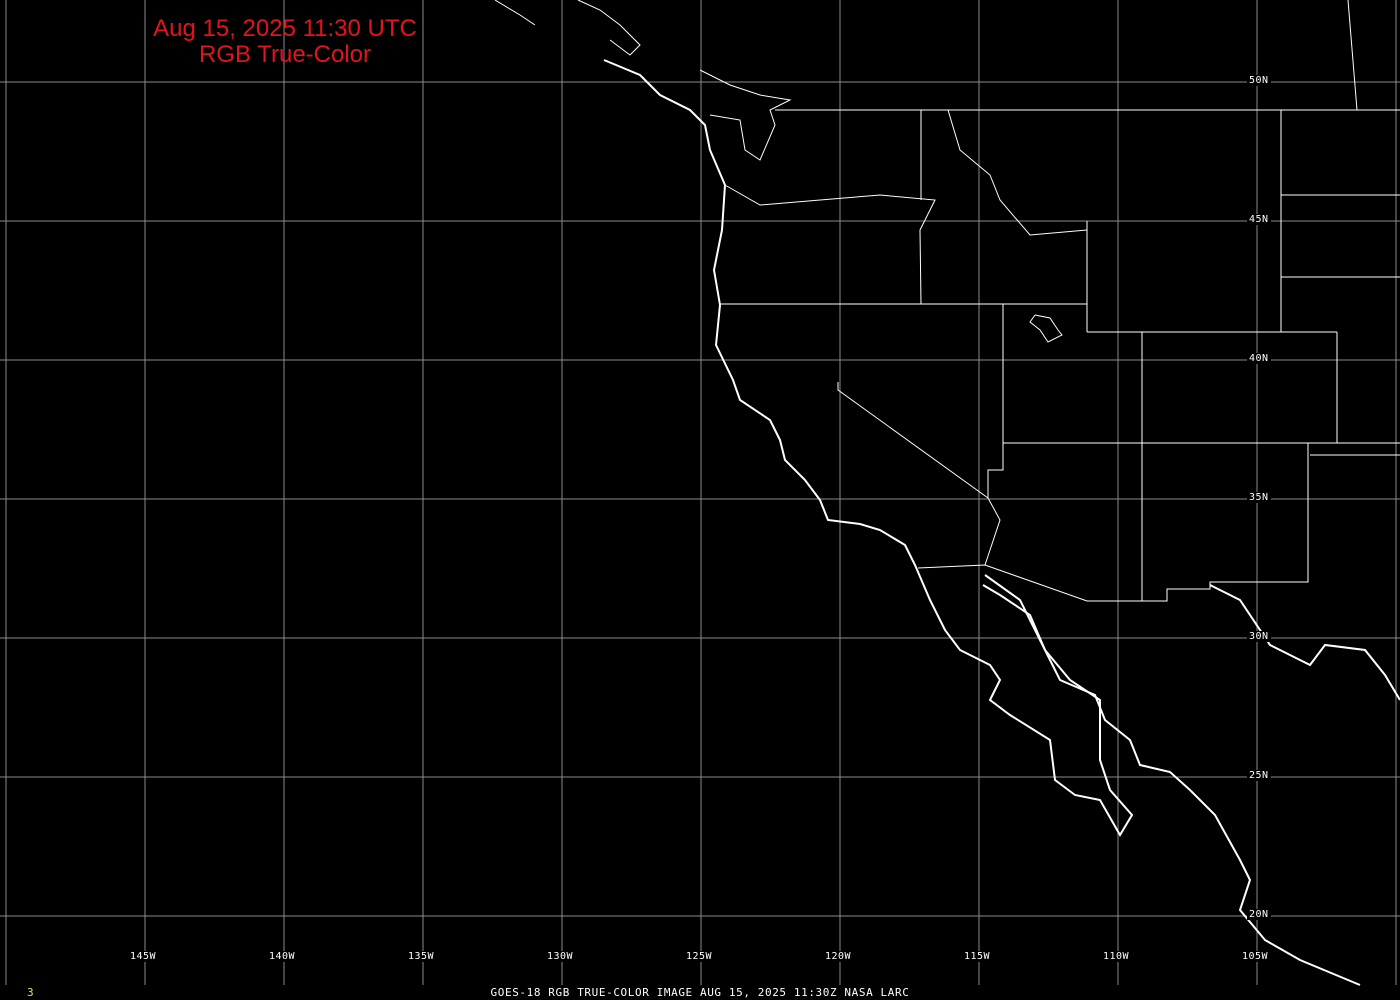  I want to click on title-product: RGB True-Color, so click(285, 54).